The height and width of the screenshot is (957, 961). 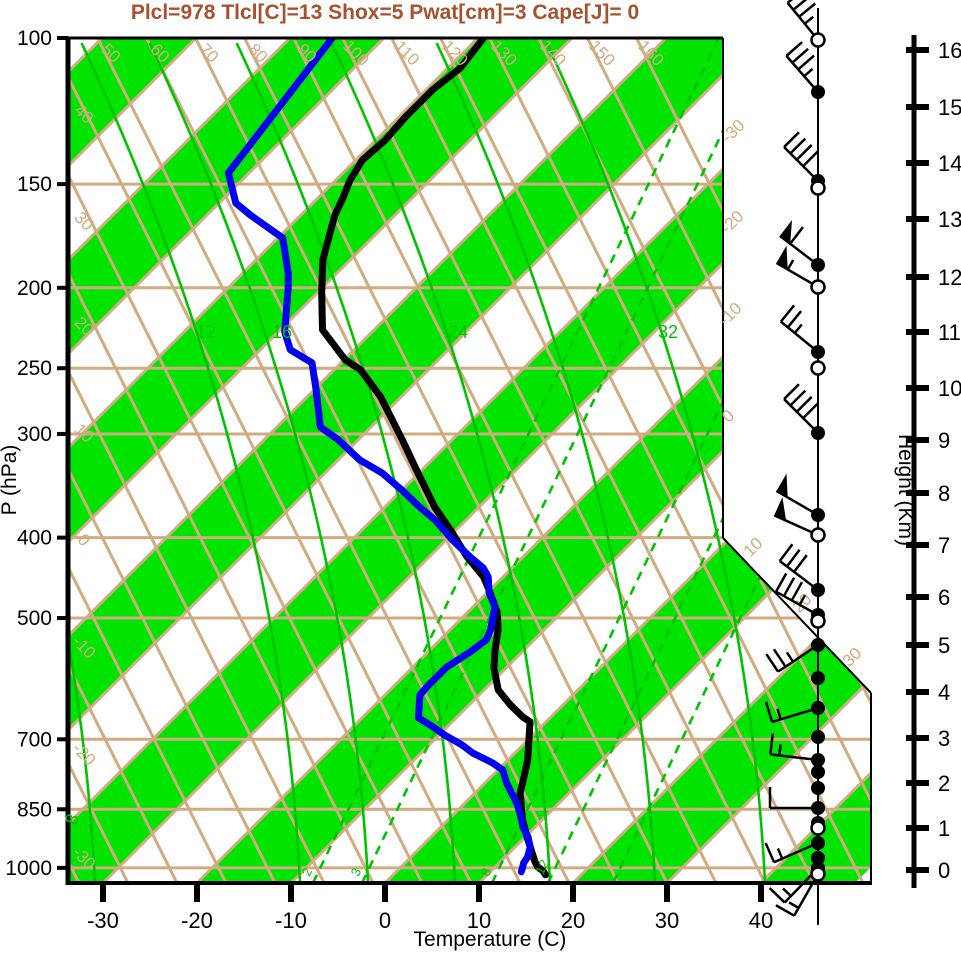 I want to click on dry-adiabat-line, so click(x=123, y=460).